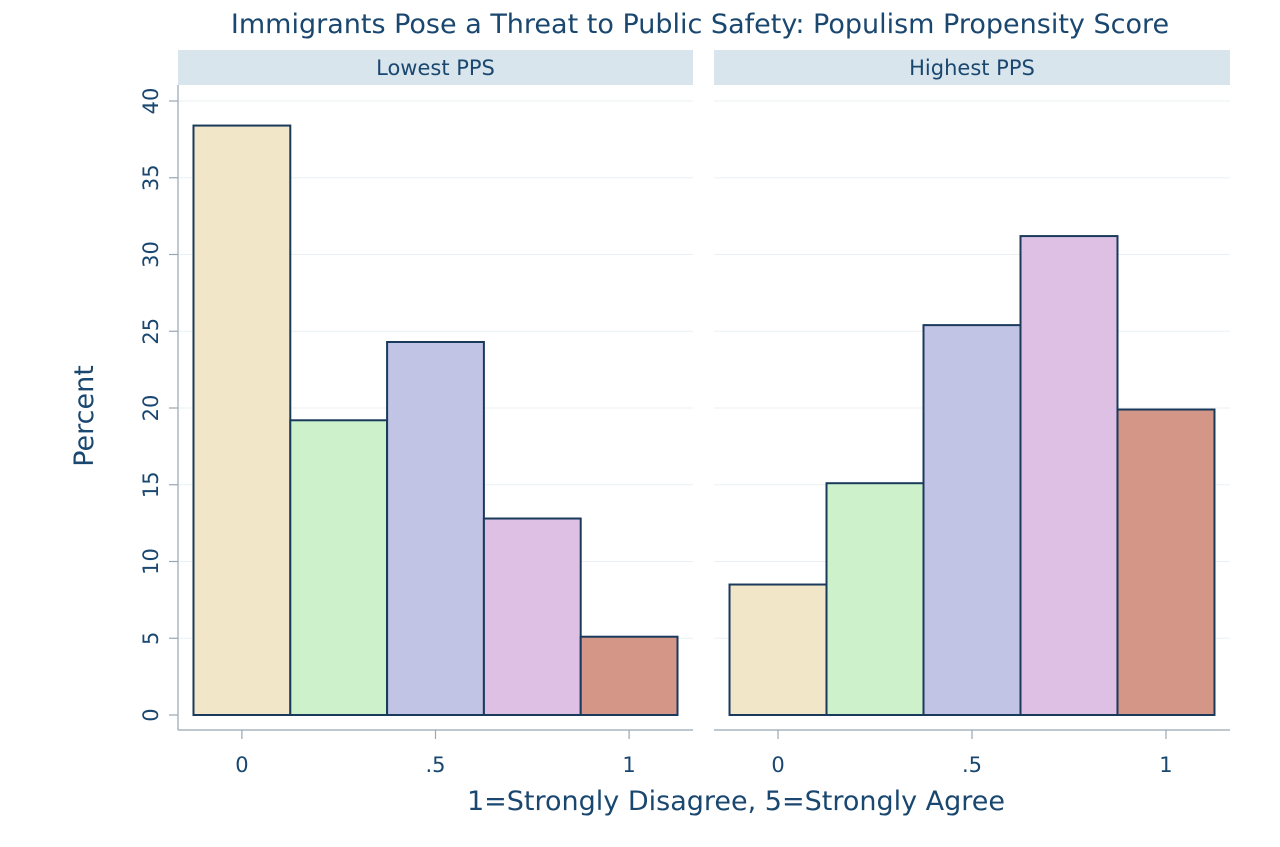 This screenshot has height=847, width=1280. Describe the element at coordinates (84, 416) in the screenshot. I see `y-axis-title: Percent` at that location.